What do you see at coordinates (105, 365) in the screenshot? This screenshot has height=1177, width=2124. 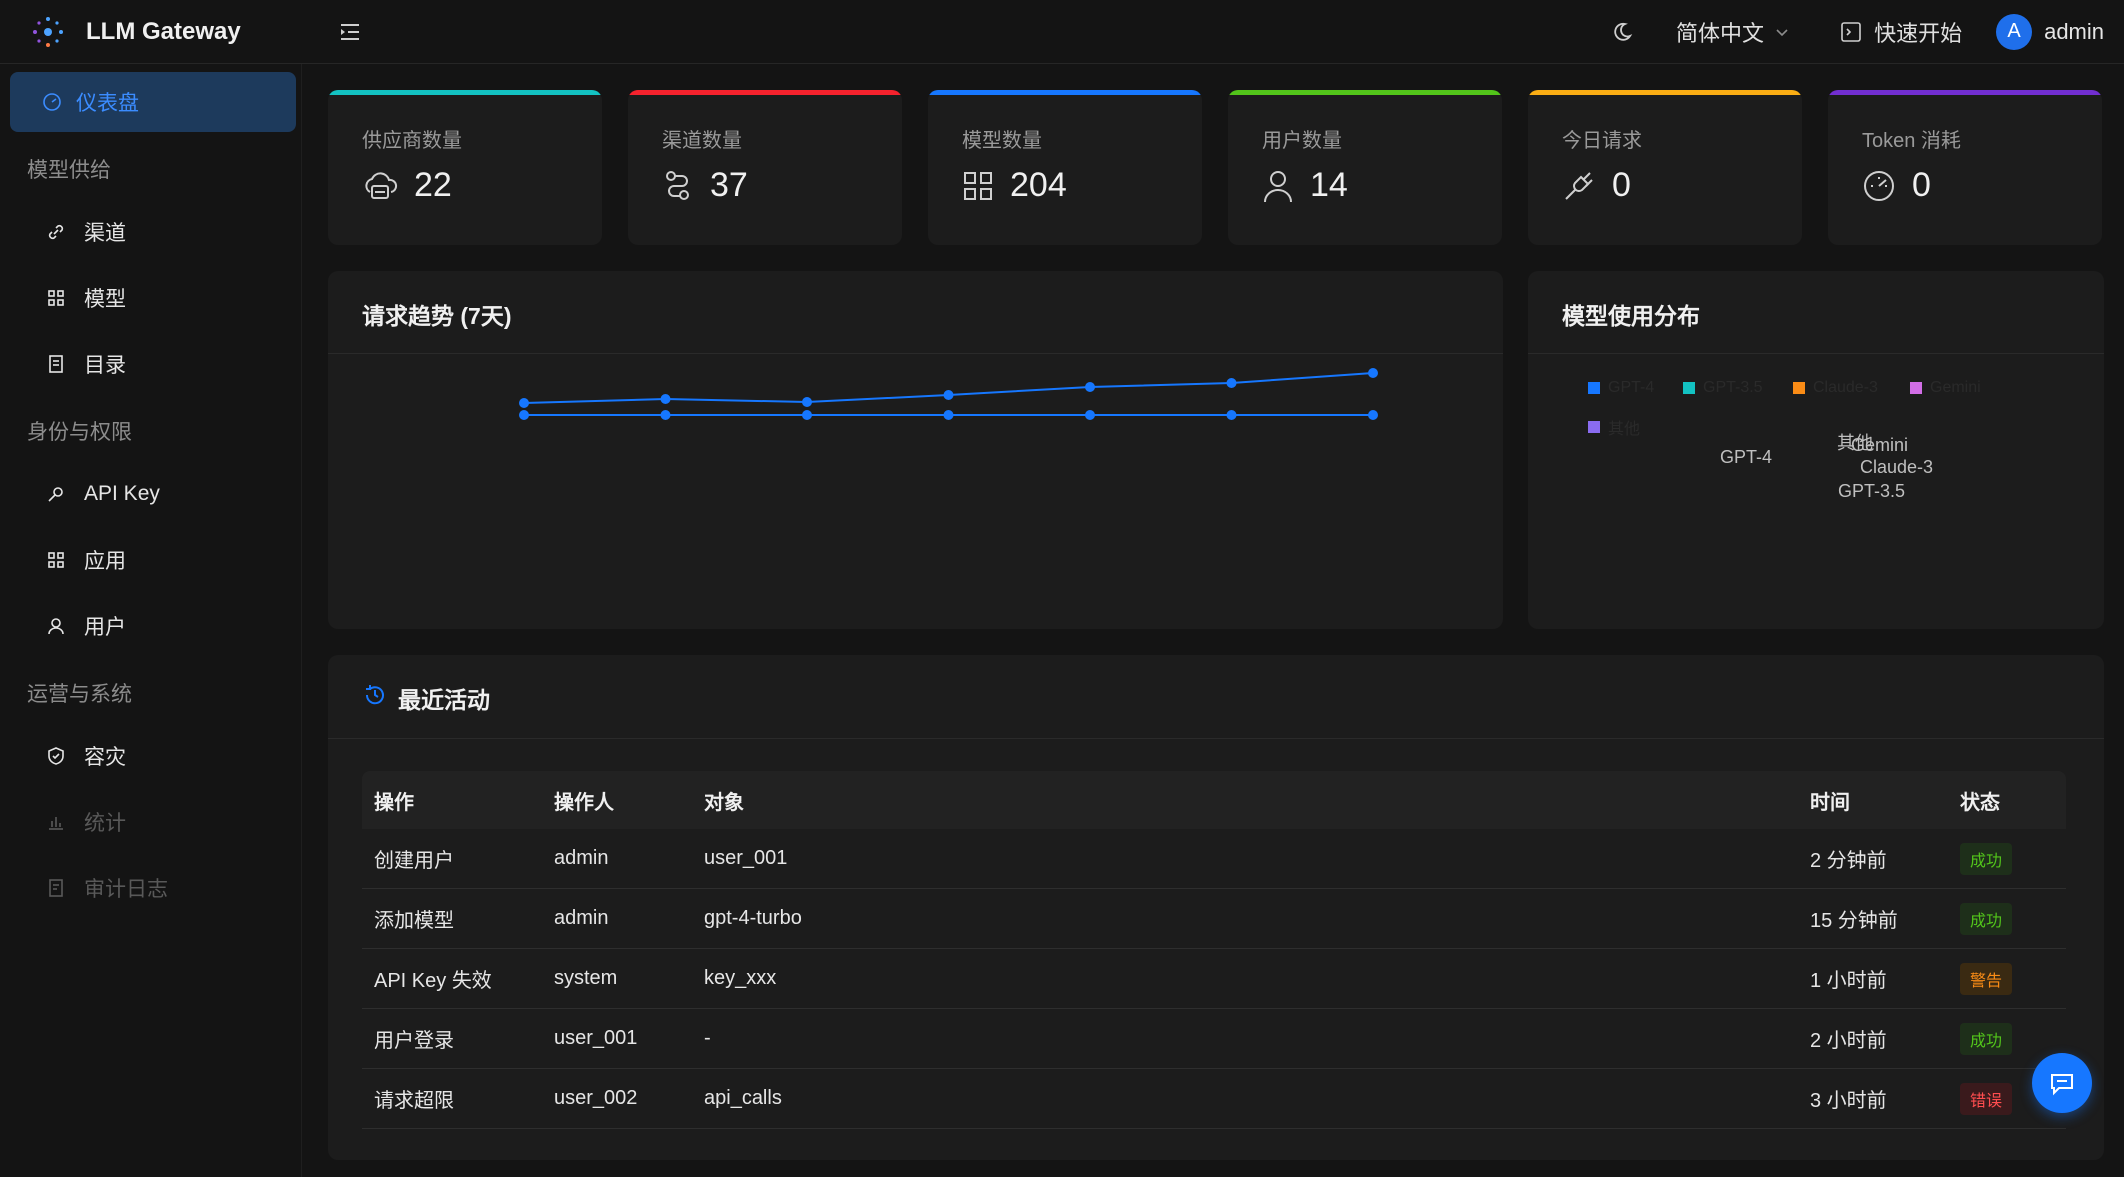 I see `sidebar-item-label: 目录` at bounding box center [105, 365].